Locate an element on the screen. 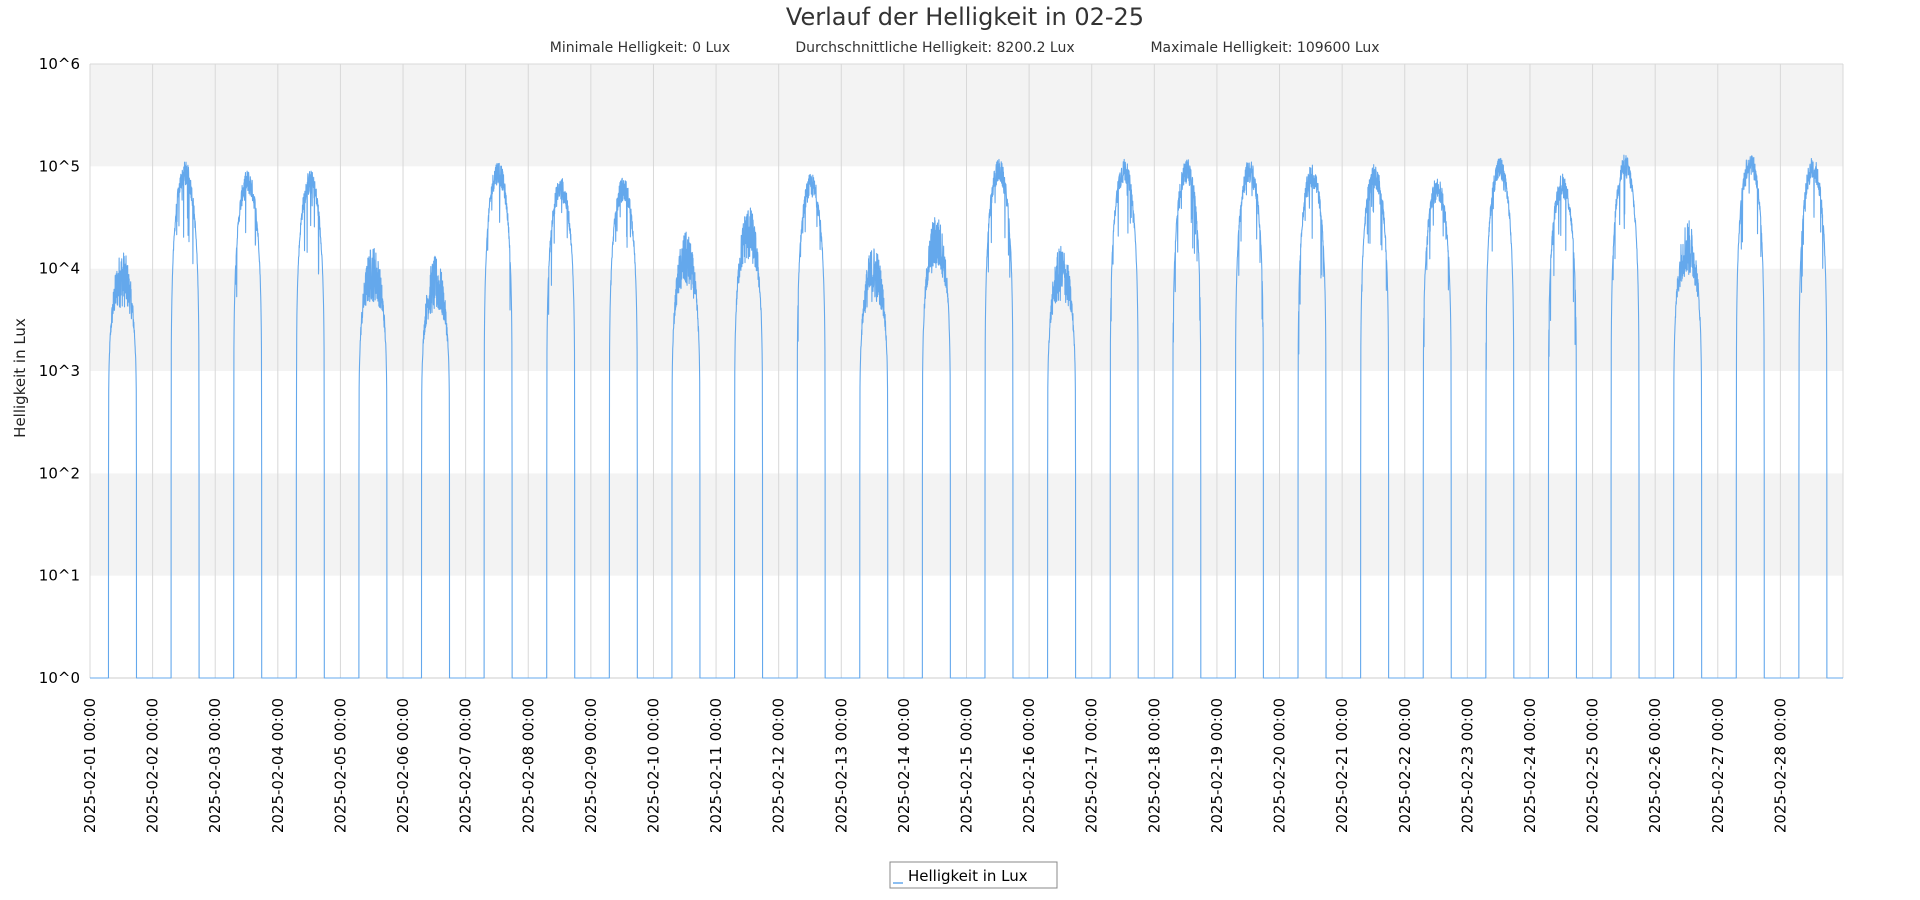  x-tick-label: 2025-02-26 00:00 is located at coordinates (1655, 765).